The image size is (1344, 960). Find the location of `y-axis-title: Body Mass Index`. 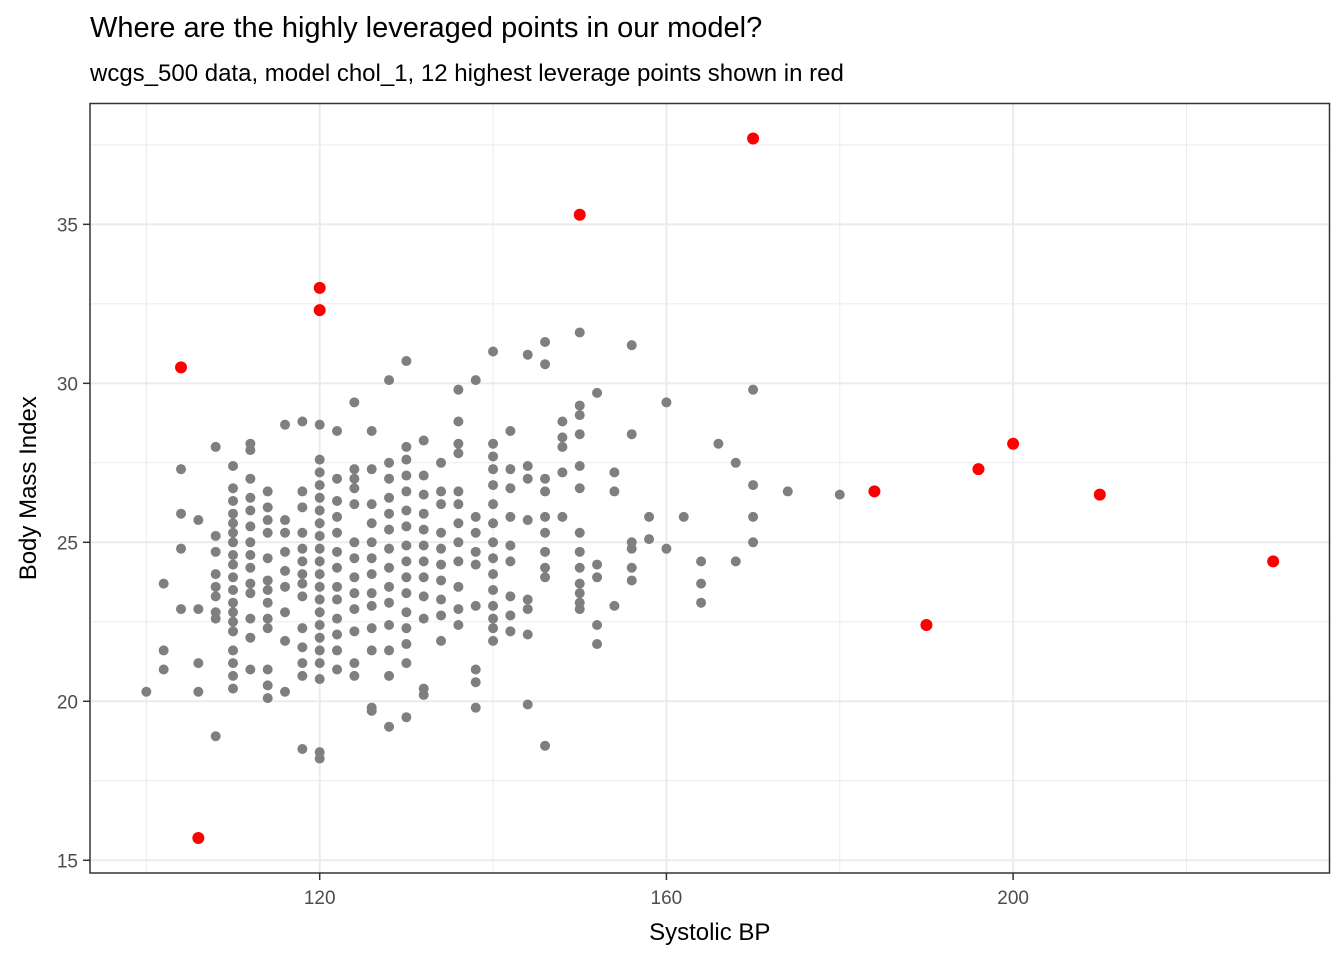

y-axis-title: Body Mass Index is located at coordinates (28, 488).